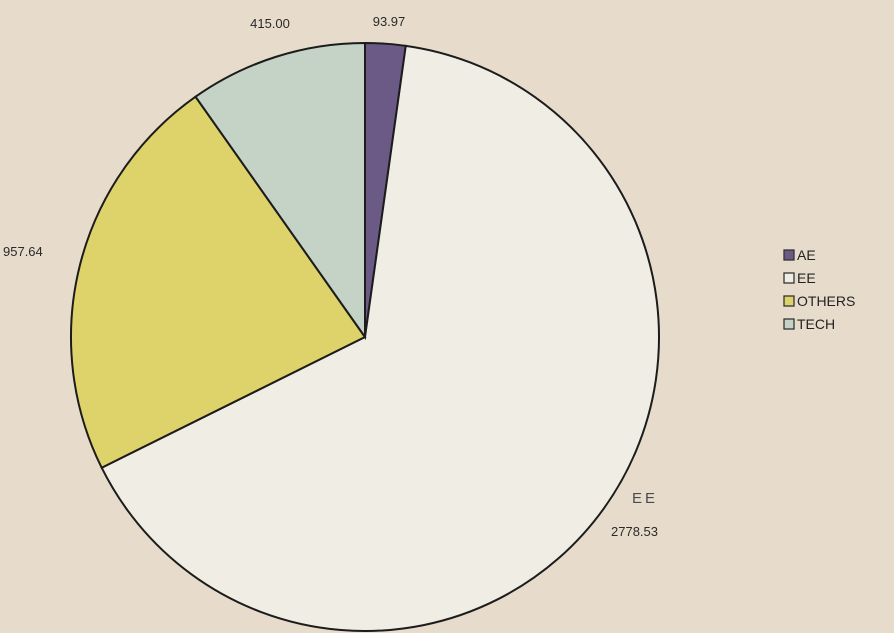 This screenshot has width=894, height=633. Describe the element at coordinates (819, 289) in the screenshot. I see `legend: AE EE OTHERS TECH` at that location.